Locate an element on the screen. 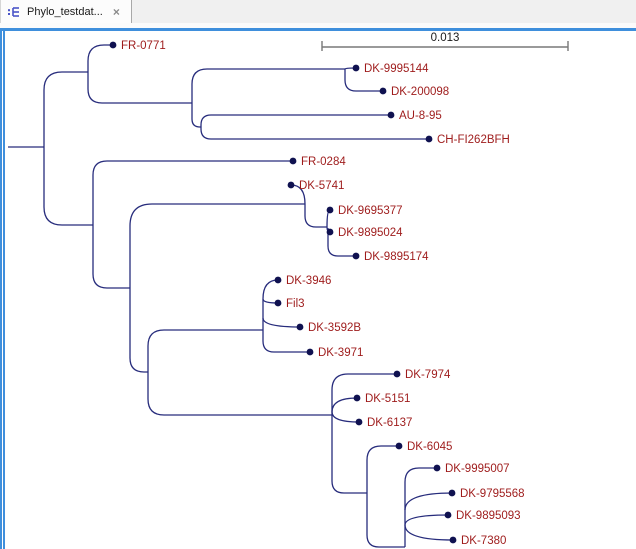  scale-bar is located at coordinates (445, 46).